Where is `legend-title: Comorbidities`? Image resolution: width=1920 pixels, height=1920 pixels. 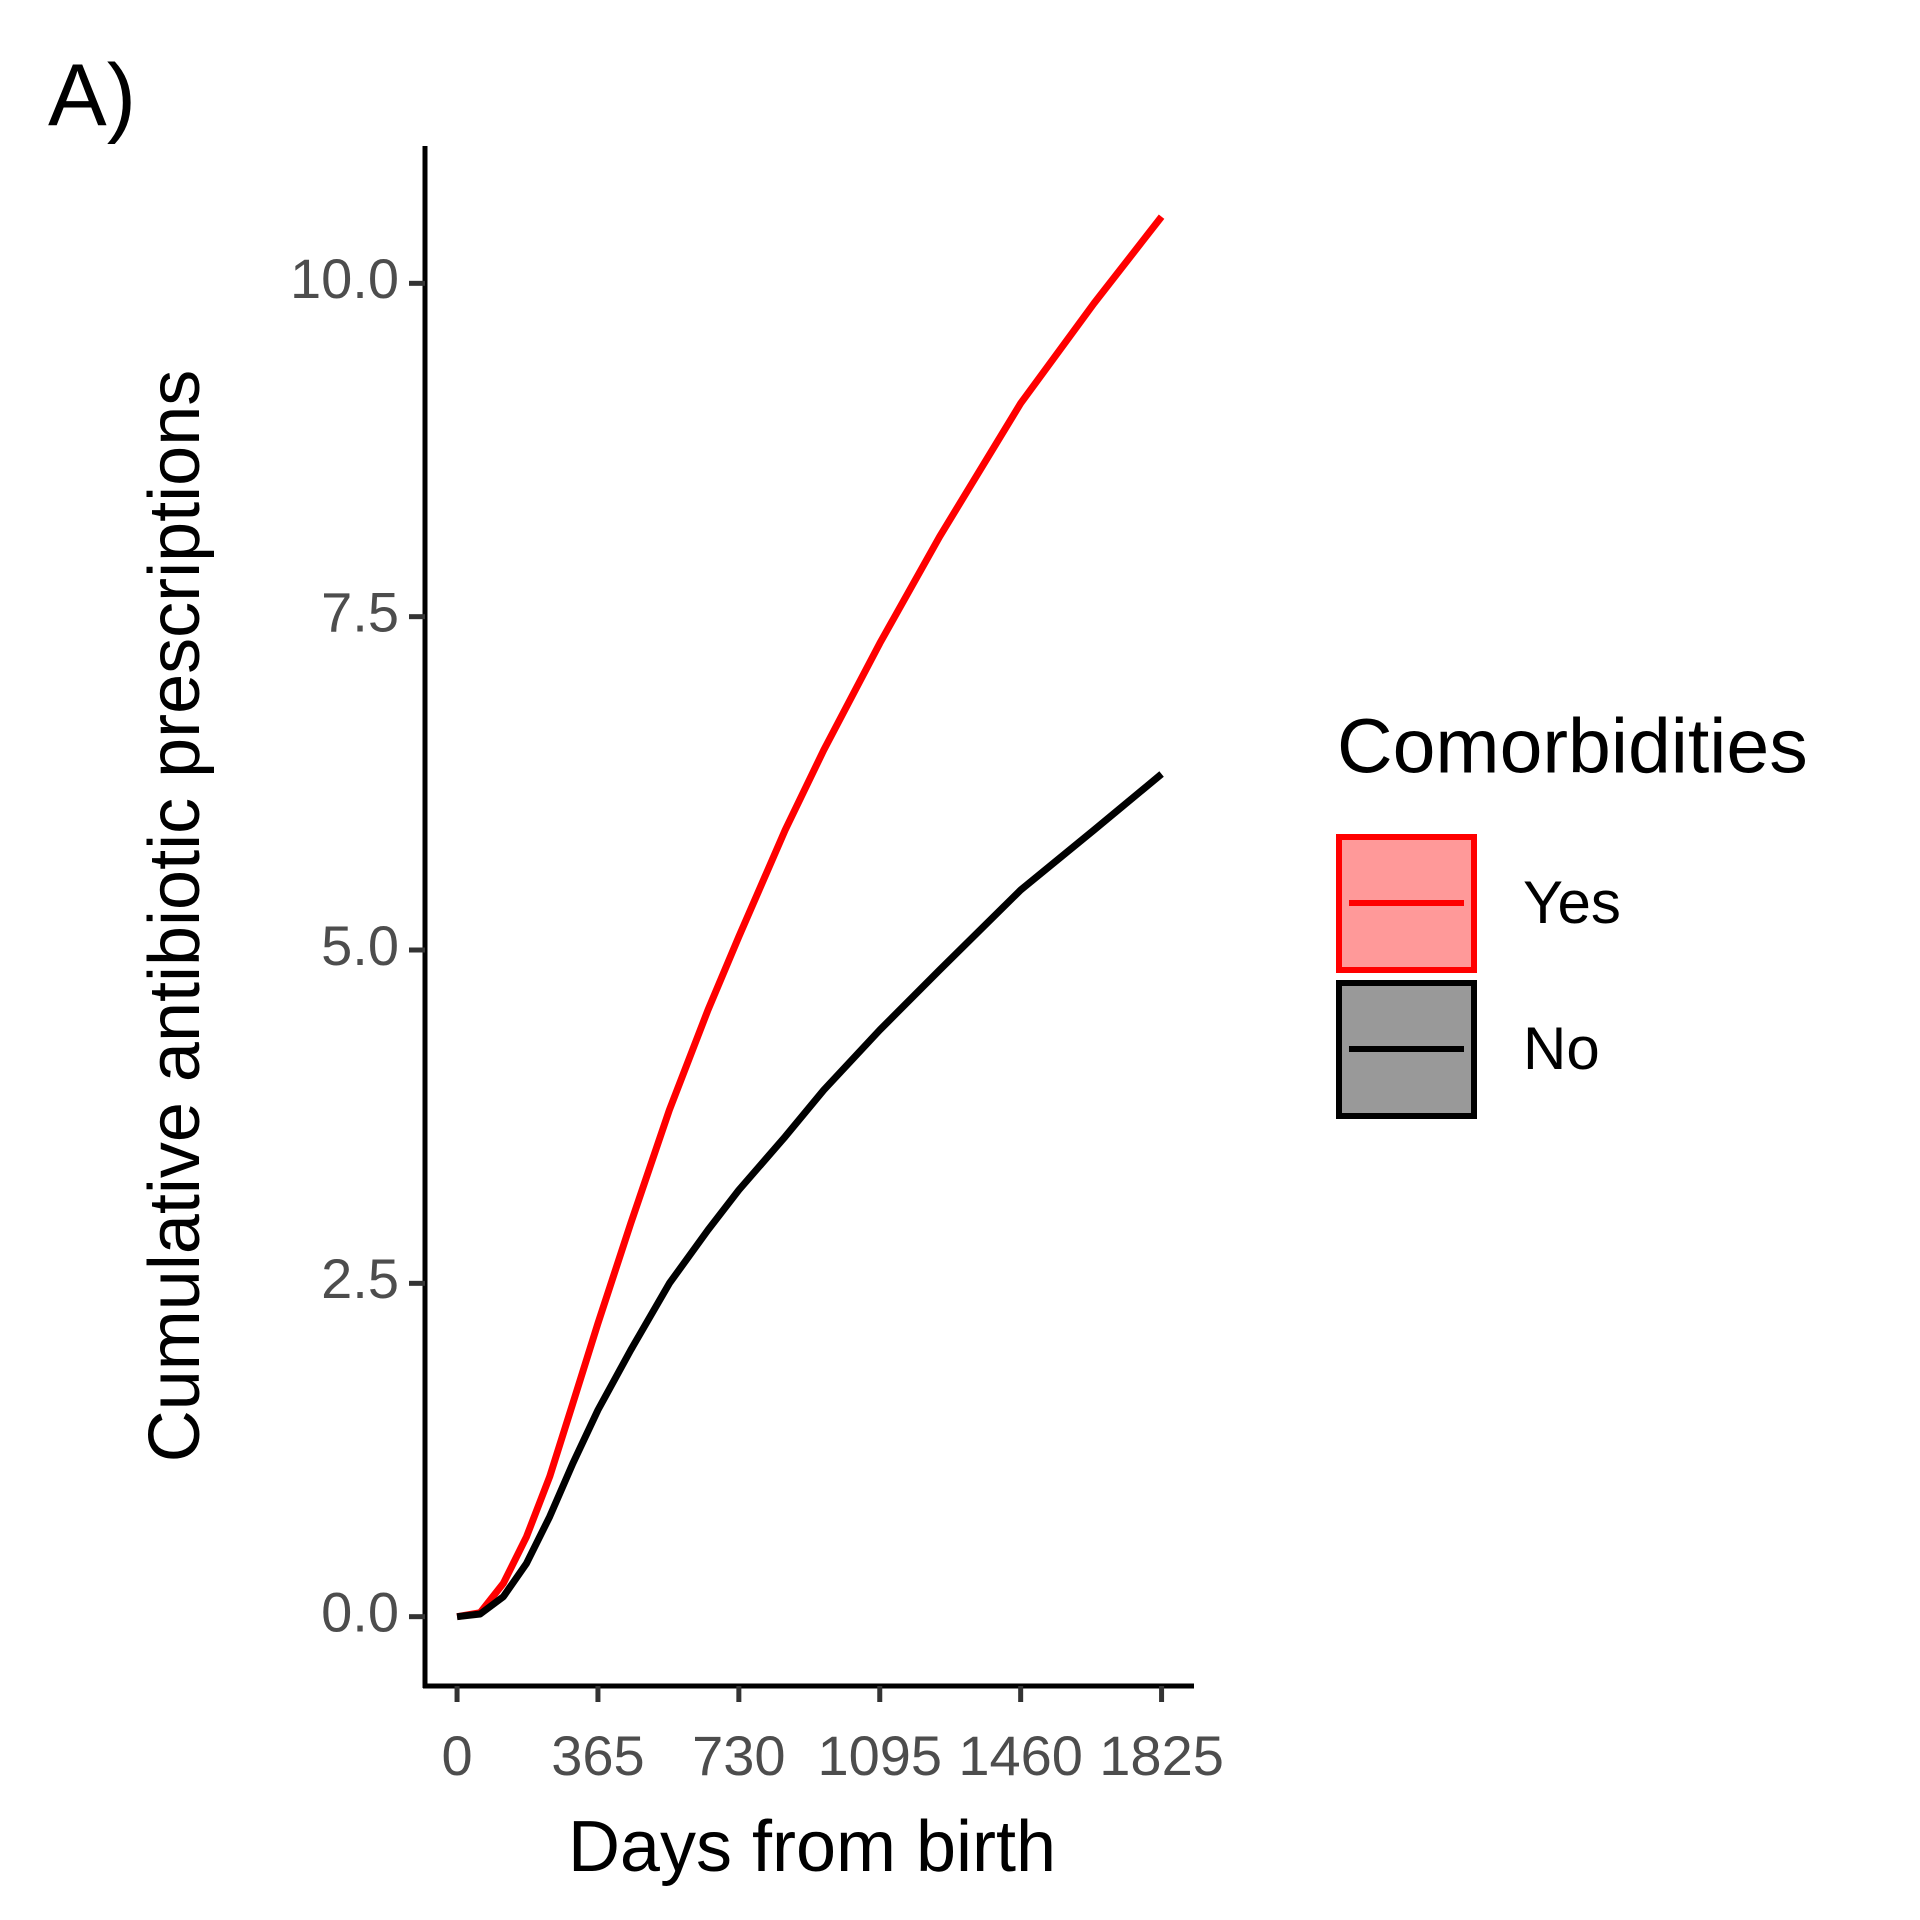
legend-title: Comorbidities is located at coordinates (1572, 746).